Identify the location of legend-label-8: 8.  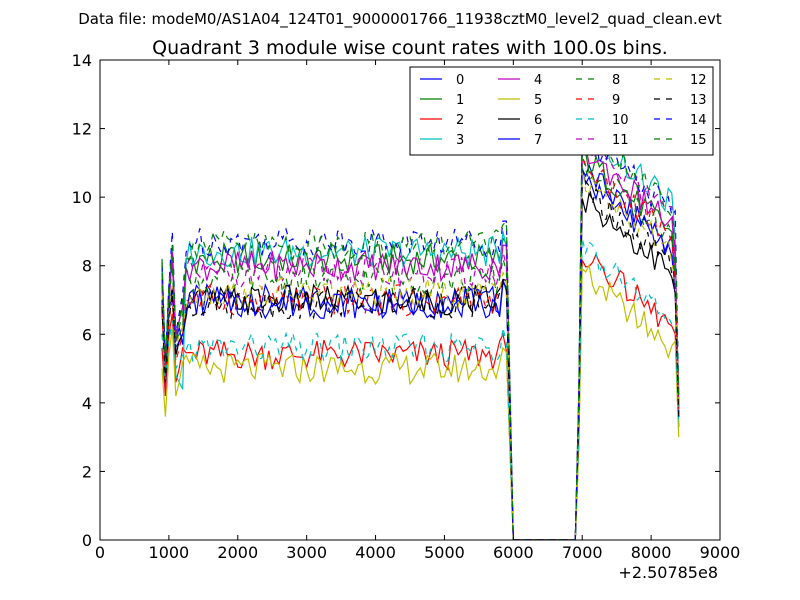
(616, 80).